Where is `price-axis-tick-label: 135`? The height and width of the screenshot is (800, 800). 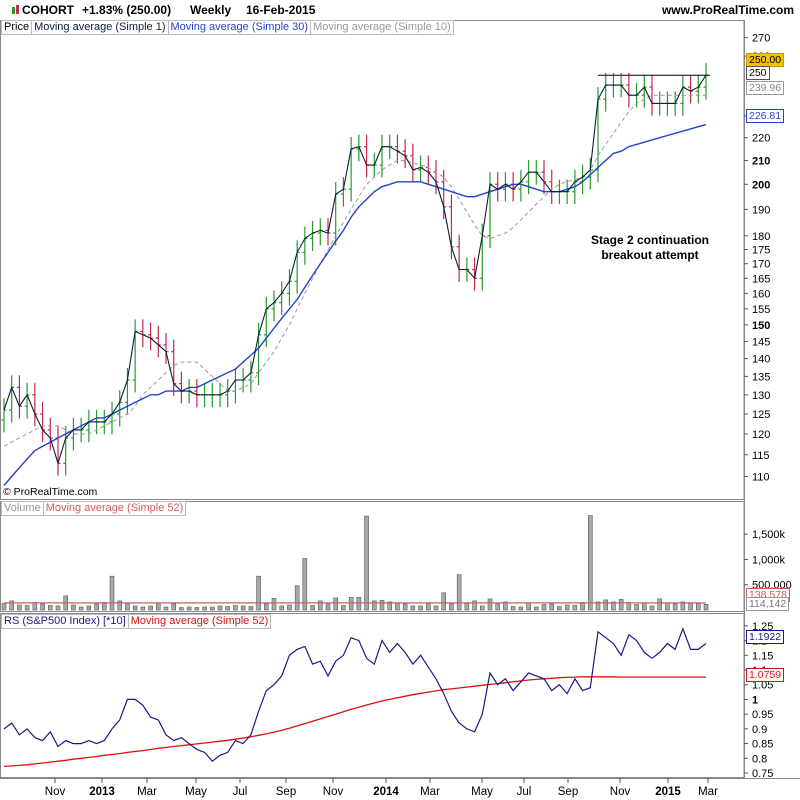
price-axis-tick-label: 135 is located at coordinates (761, 377).